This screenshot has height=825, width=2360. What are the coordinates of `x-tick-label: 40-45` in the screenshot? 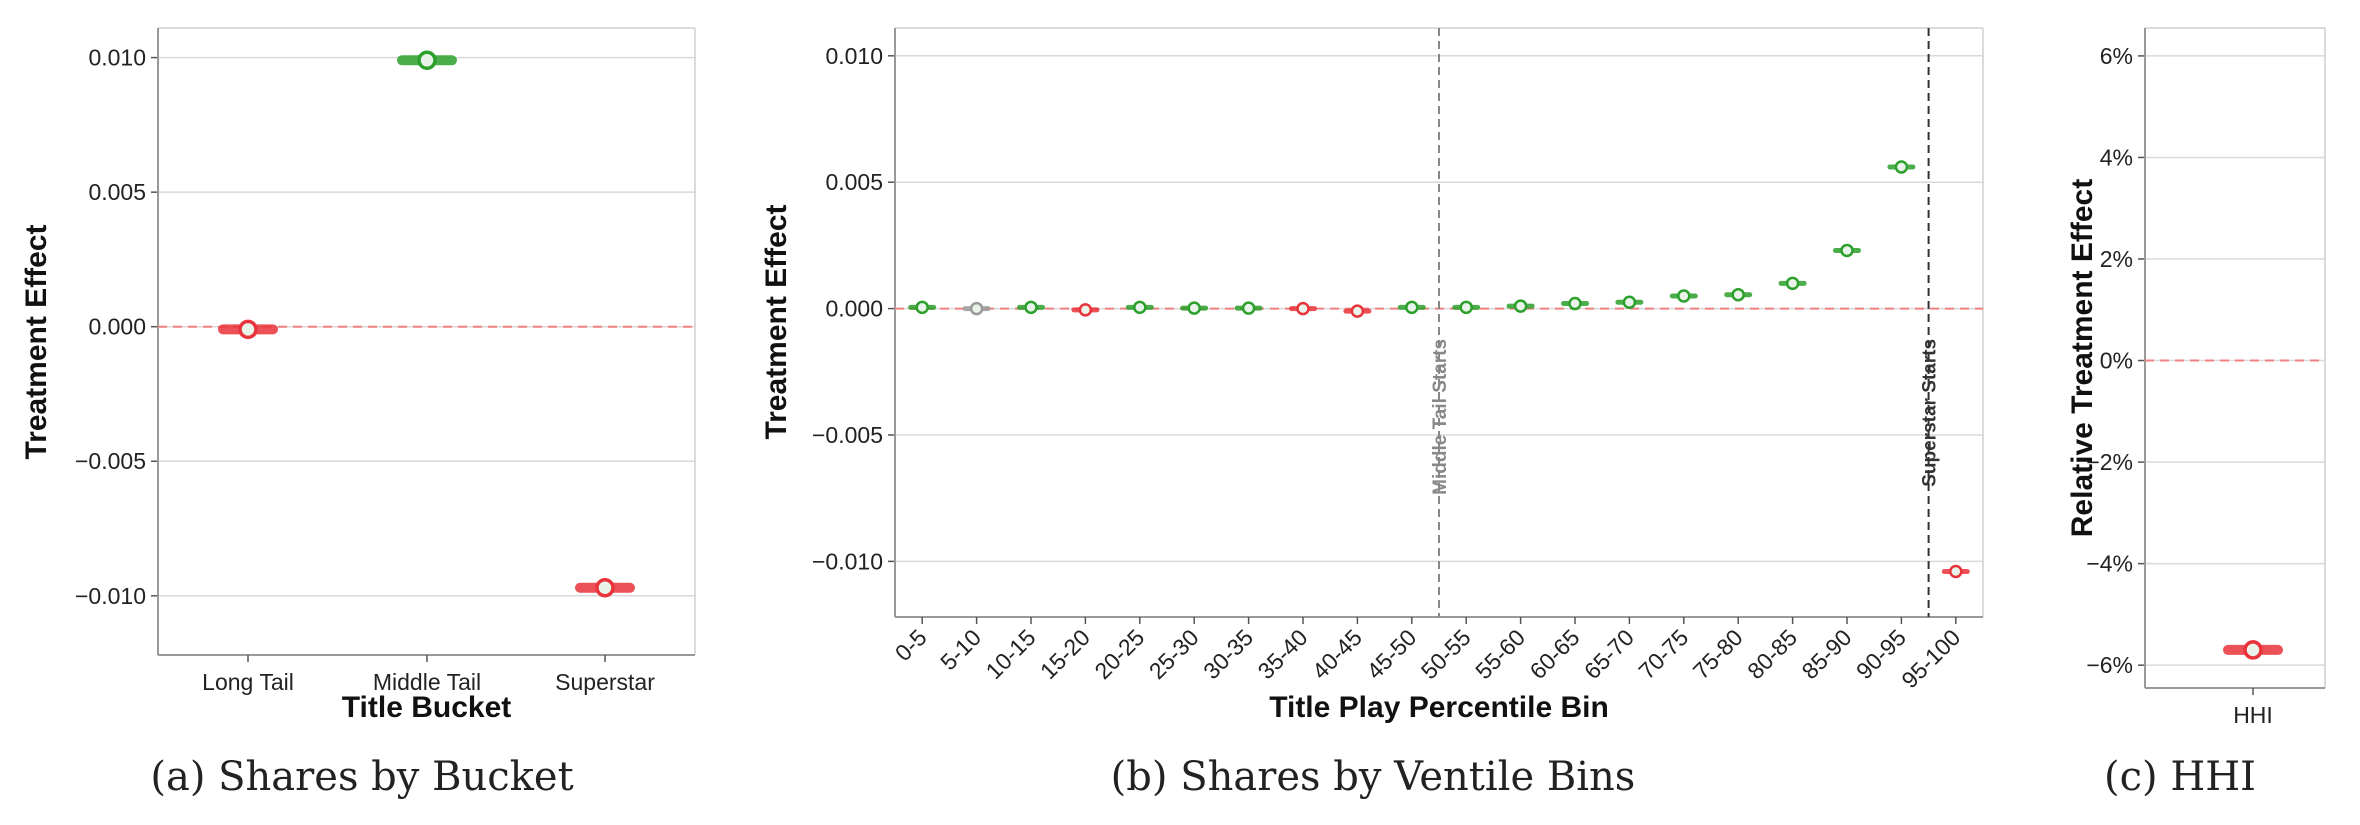 It's located at (1337, 654).